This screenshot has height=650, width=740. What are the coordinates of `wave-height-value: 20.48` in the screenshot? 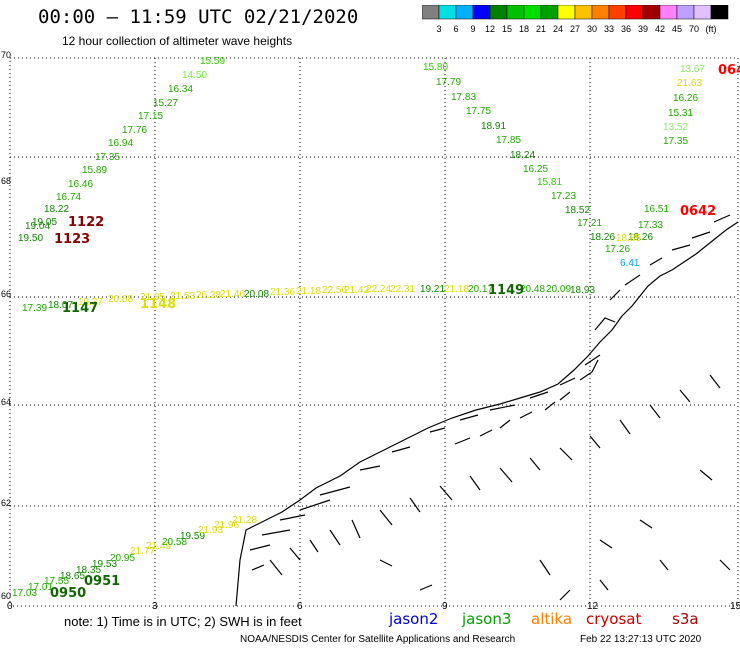 It's located at (532, 289).